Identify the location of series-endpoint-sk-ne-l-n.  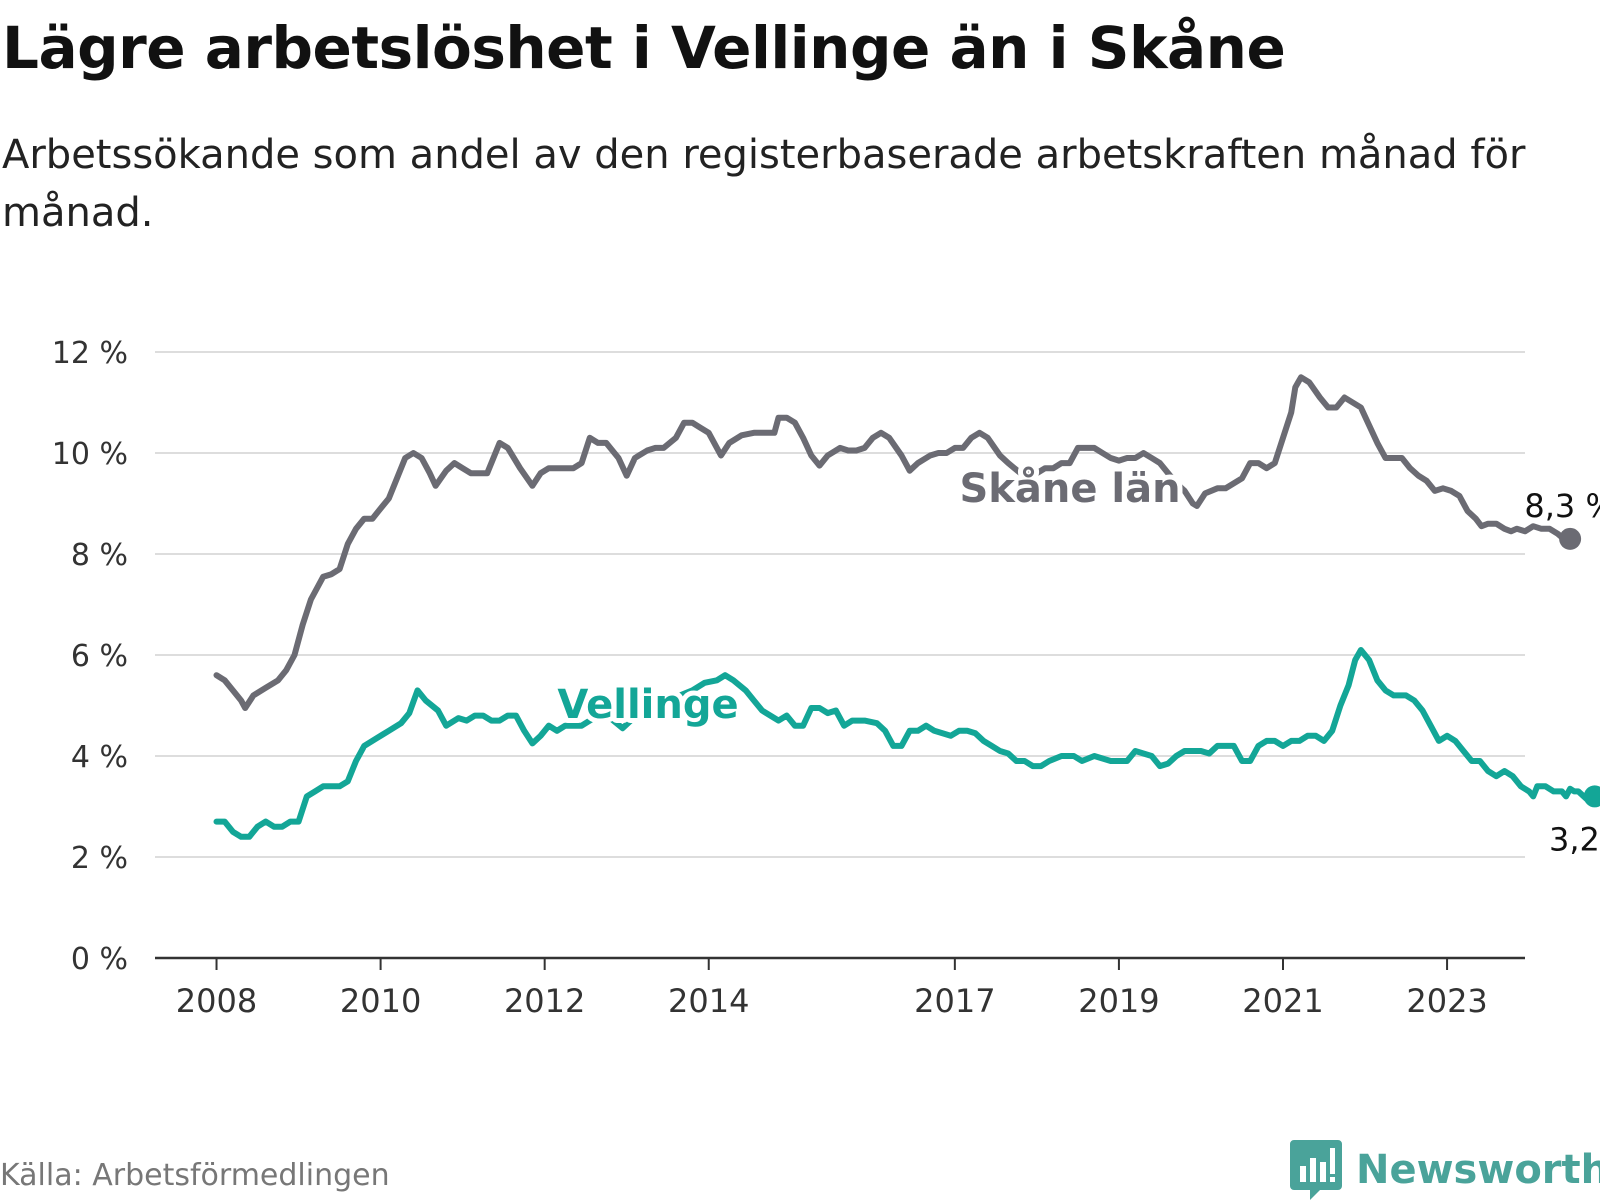
(1570, 538).